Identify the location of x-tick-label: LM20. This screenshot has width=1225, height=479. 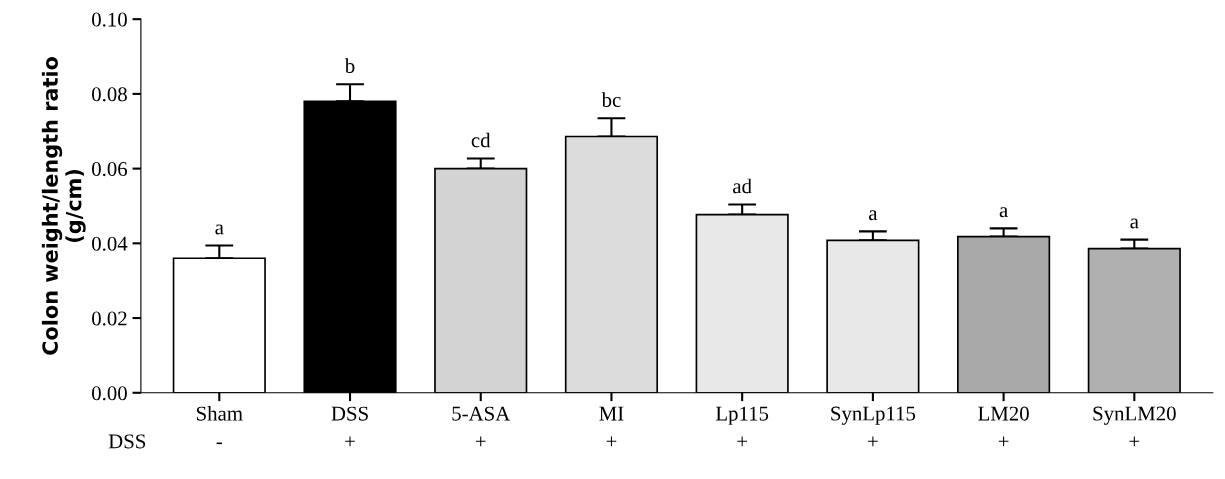
(1003, 413).